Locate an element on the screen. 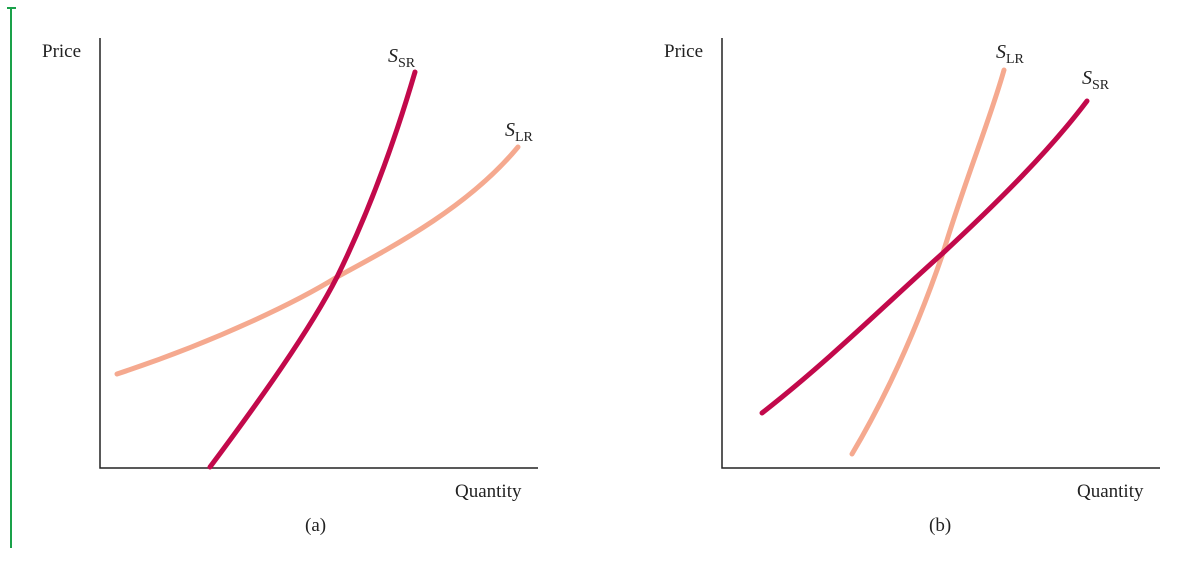  panel-a-caption: (a) is located at coordinates (315, 525).